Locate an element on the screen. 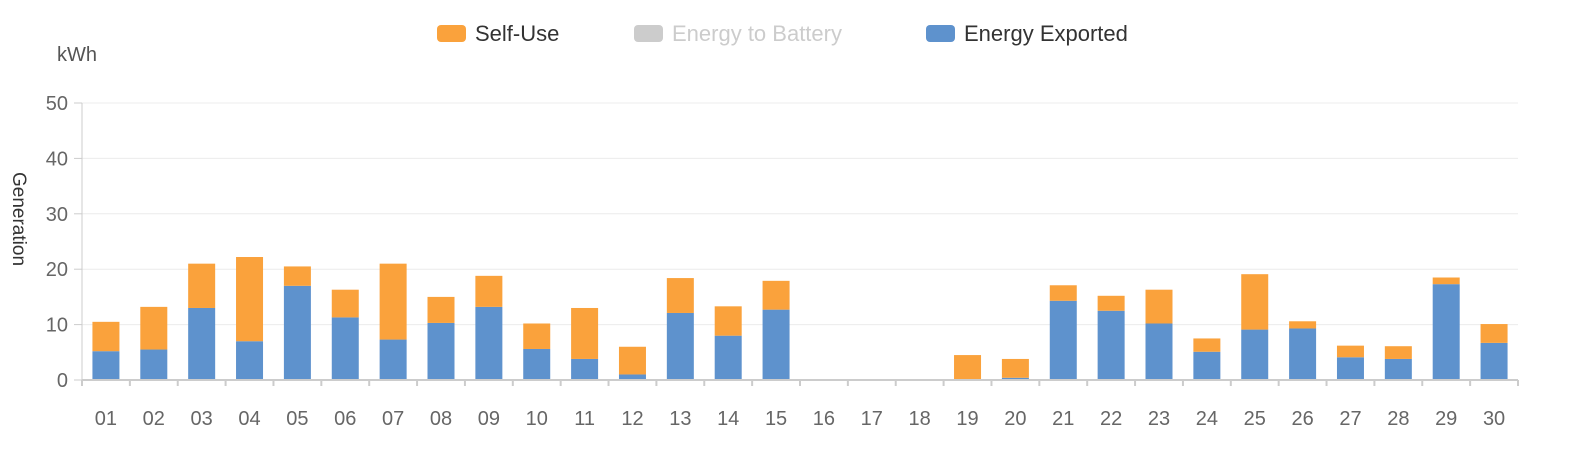 The height and width of the screenshot is (456, 1592). legend: Self-Use Energy to Battery Energy Exported is located at coordinates (782, 33).